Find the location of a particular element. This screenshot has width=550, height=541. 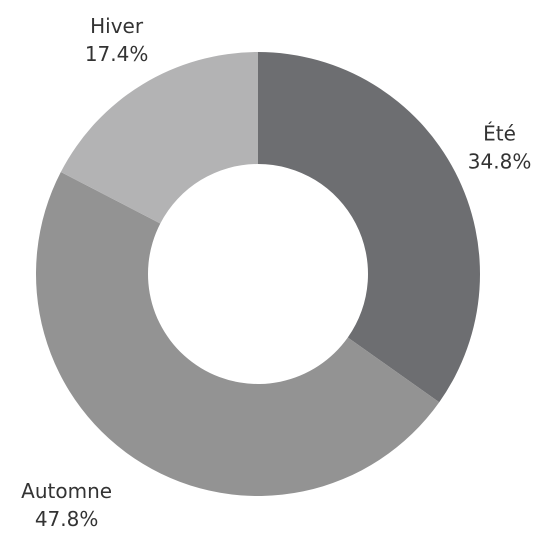

slice-label: Hiver is located at coordinates (117, 26).